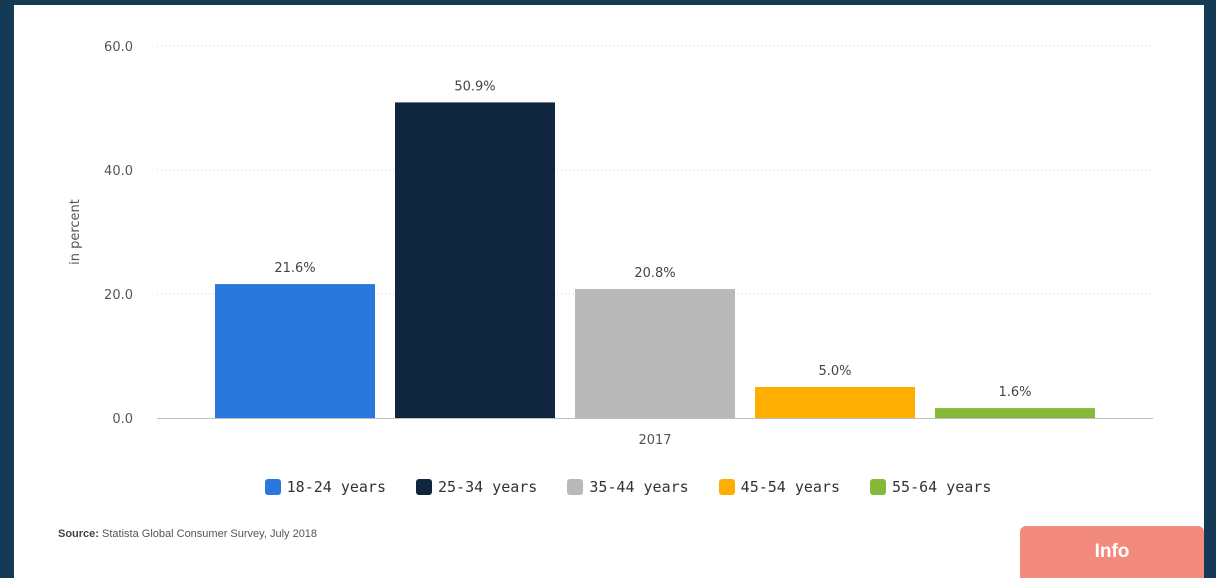 The height and width of the screenshot is (578, 1216). What do you see at coordinates (118, 233) in the screenshot?
I see `y-axis-ticks: 0.0 20.0 40.0 60.0` at bounding box center [118, 233].